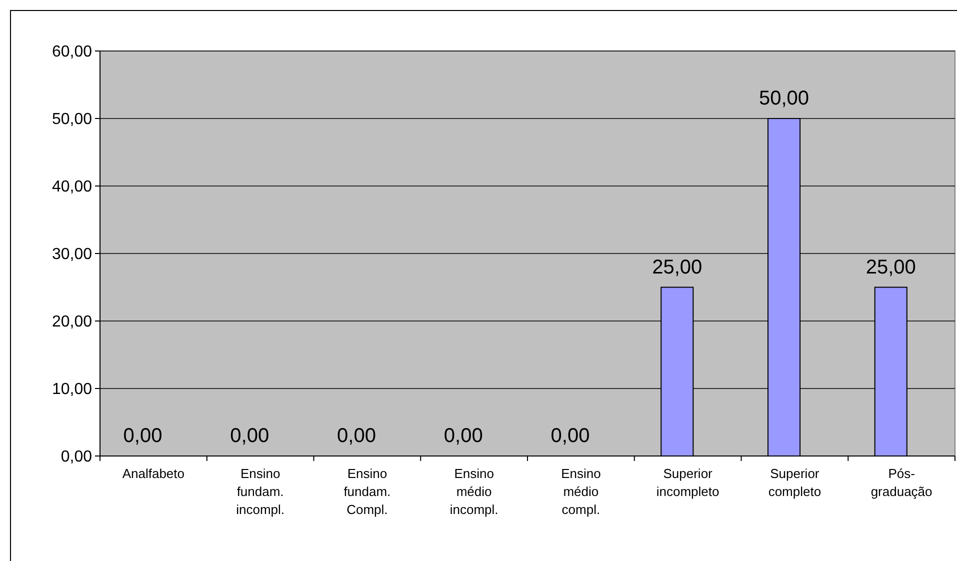 This screenshot has height=561, width=957. I want to click on data-label: 50,00, so click(784, 99).